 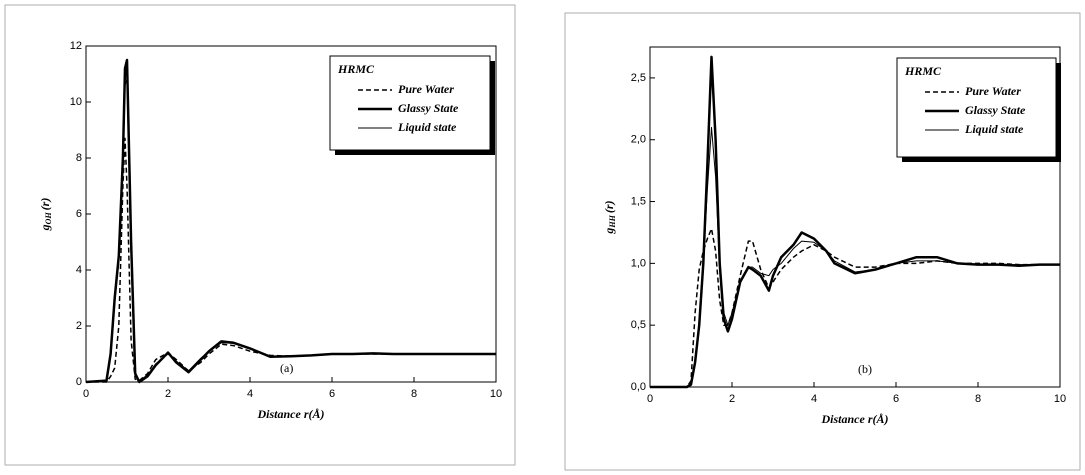 I want to click on y-tick-label: 1,5, so click(x=638, y=201).